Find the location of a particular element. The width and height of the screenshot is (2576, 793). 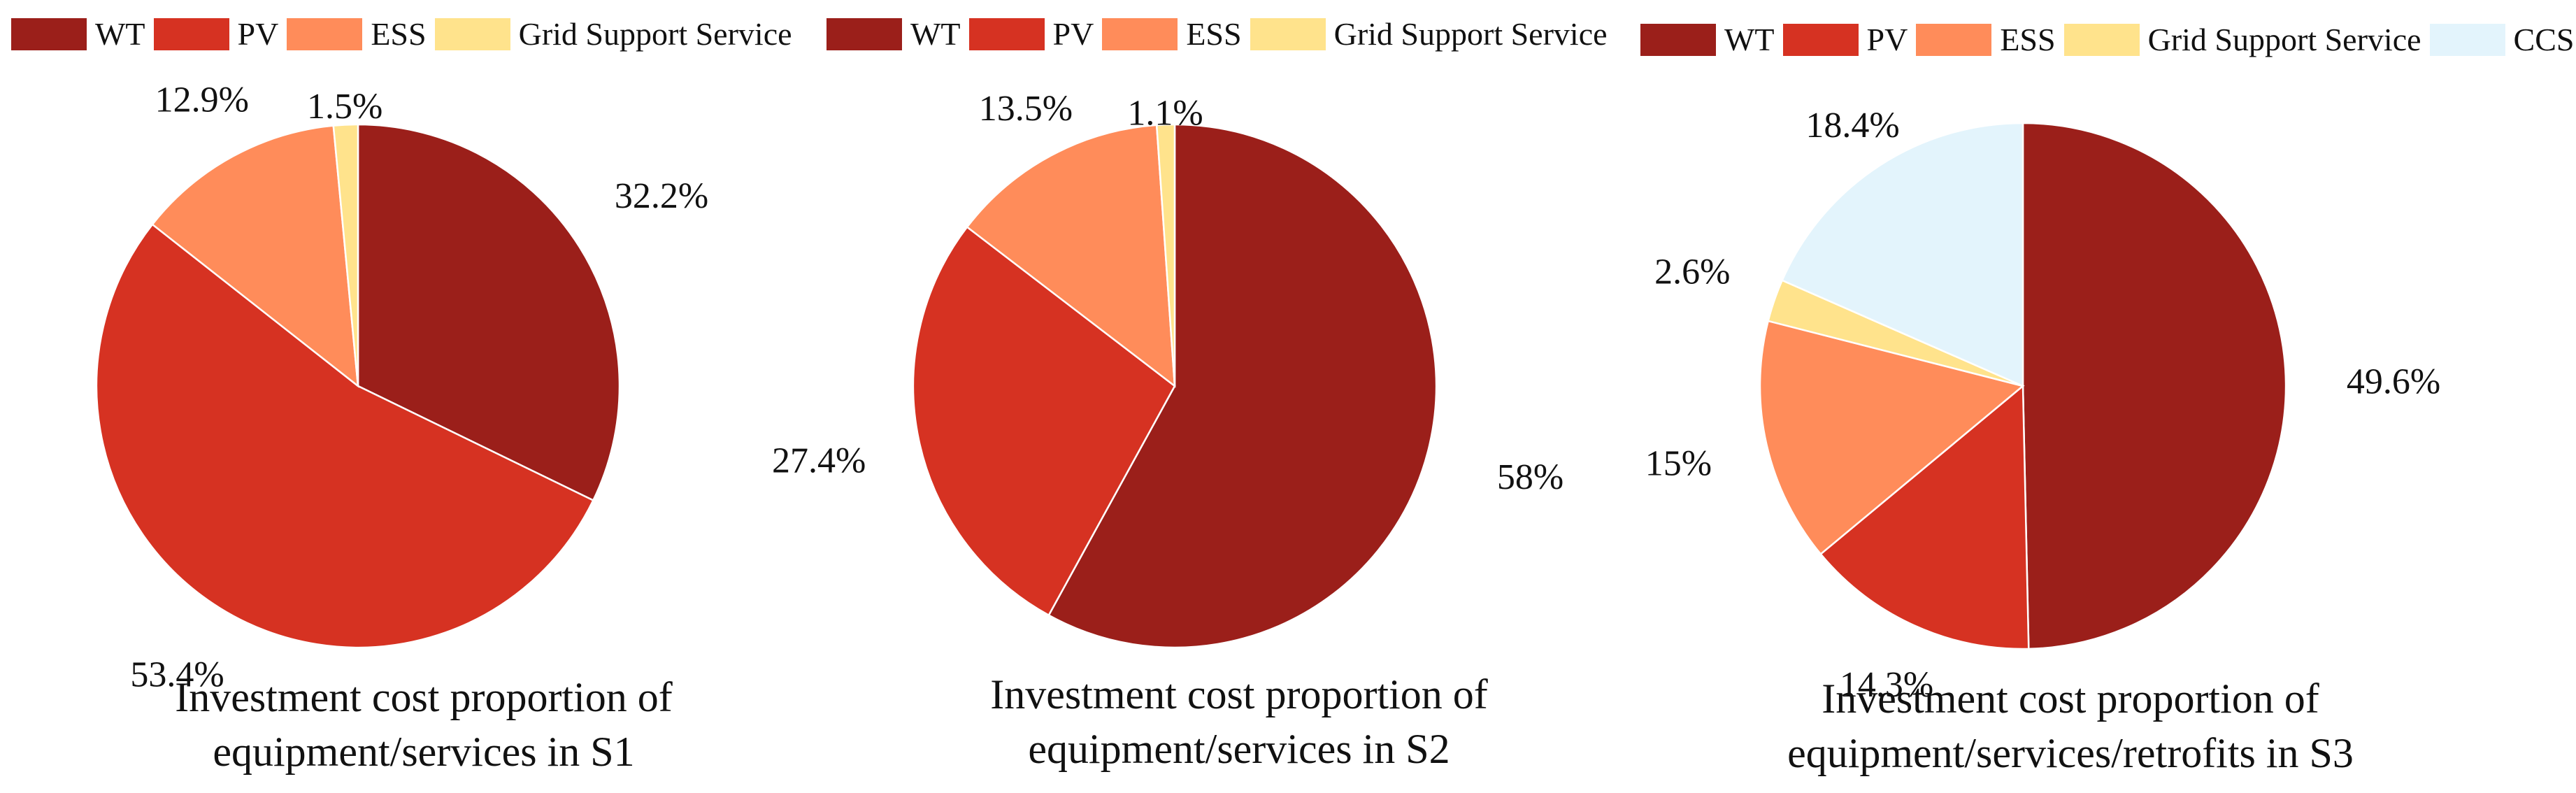

data-label: 18.4% is located at coordinates (1852, 126).